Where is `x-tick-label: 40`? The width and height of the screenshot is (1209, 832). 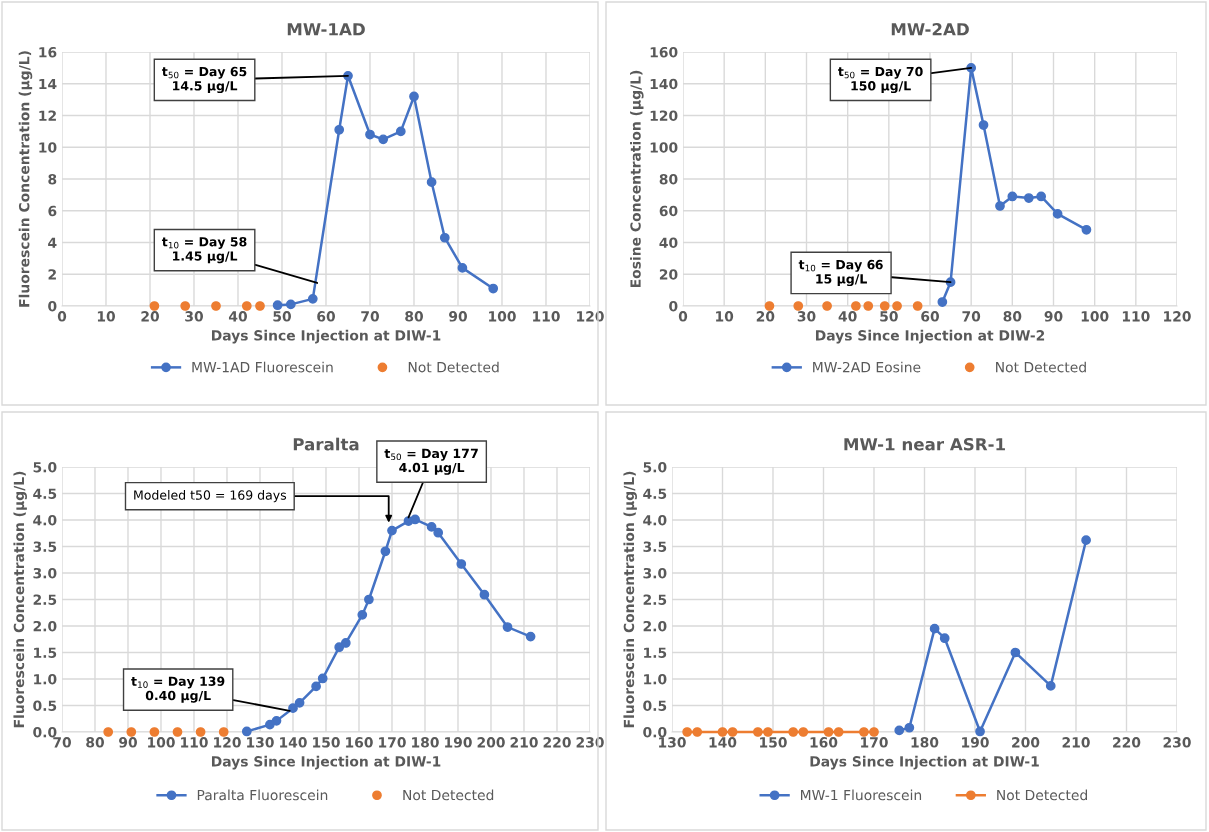
x-tick-label: 40 is located at coordinates (237, 316).